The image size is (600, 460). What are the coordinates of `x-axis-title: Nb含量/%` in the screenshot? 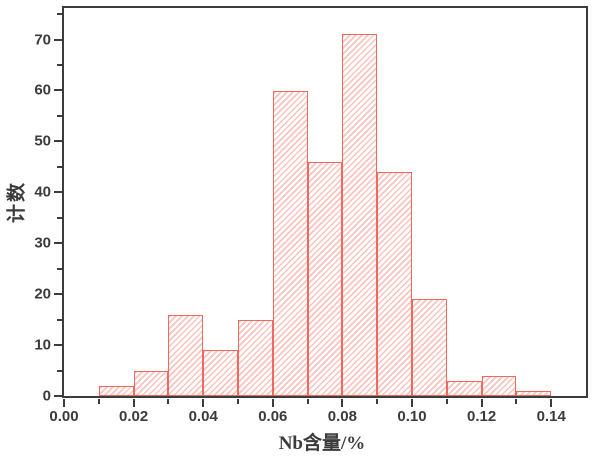 It's located at (322, 443).